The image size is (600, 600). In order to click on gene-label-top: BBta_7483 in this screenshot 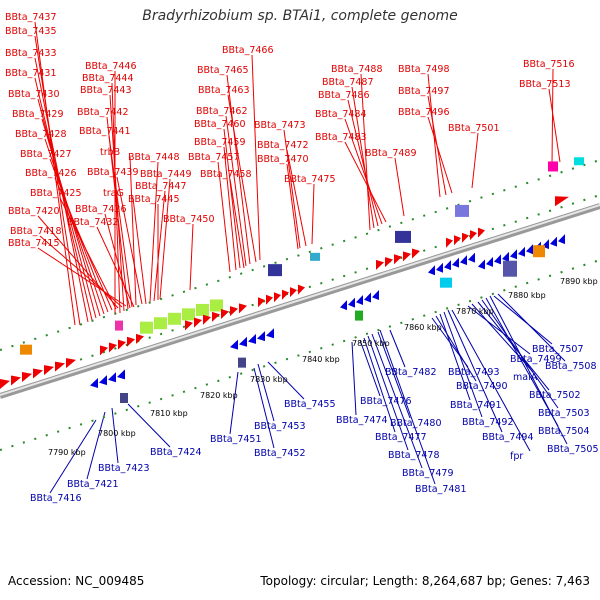, I will do `click(341, 137)`.